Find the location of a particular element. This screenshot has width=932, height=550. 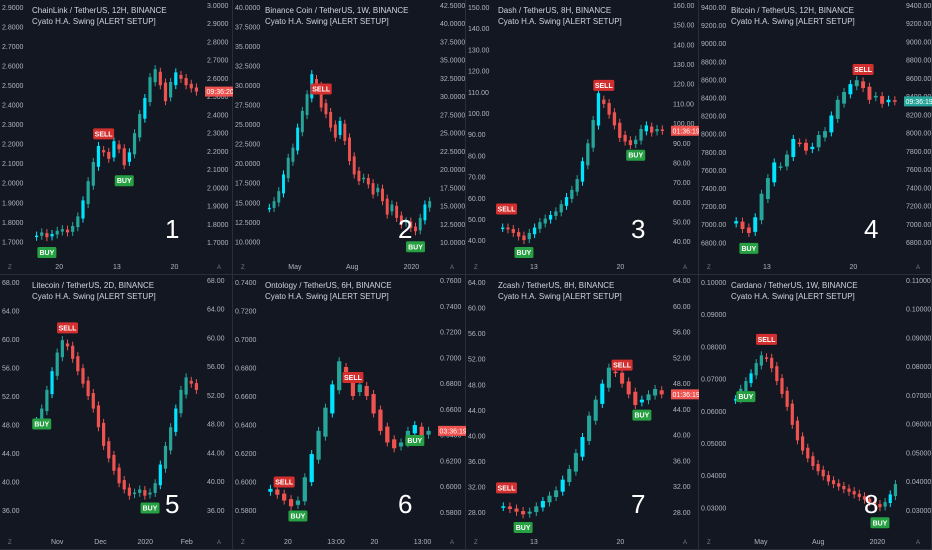

y-tick-left: 2.2000 is located at coordinates (13, 145).